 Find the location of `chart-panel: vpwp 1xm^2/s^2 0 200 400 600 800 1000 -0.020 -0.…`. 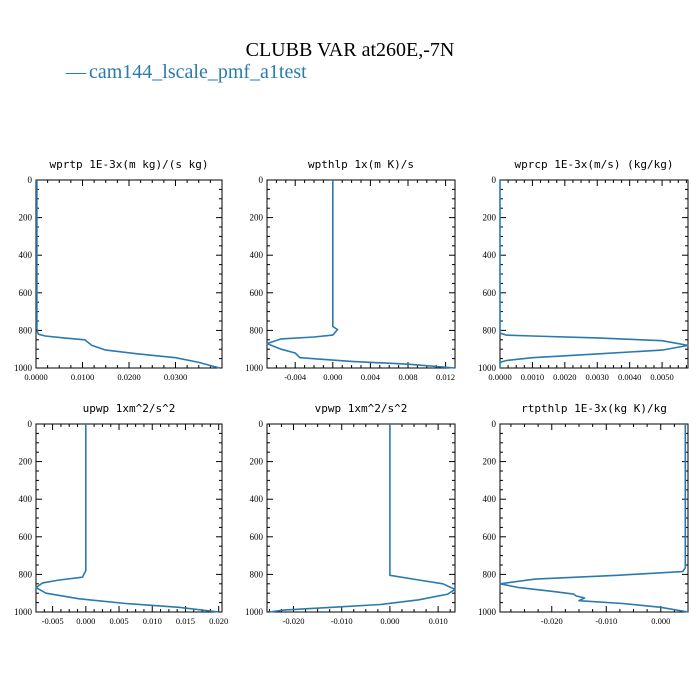

chart-panel: vpwp 1xm^2/s^2 0 200 400 600 800 1000 -0.020 -0.… is located at coordinates (350, 514).